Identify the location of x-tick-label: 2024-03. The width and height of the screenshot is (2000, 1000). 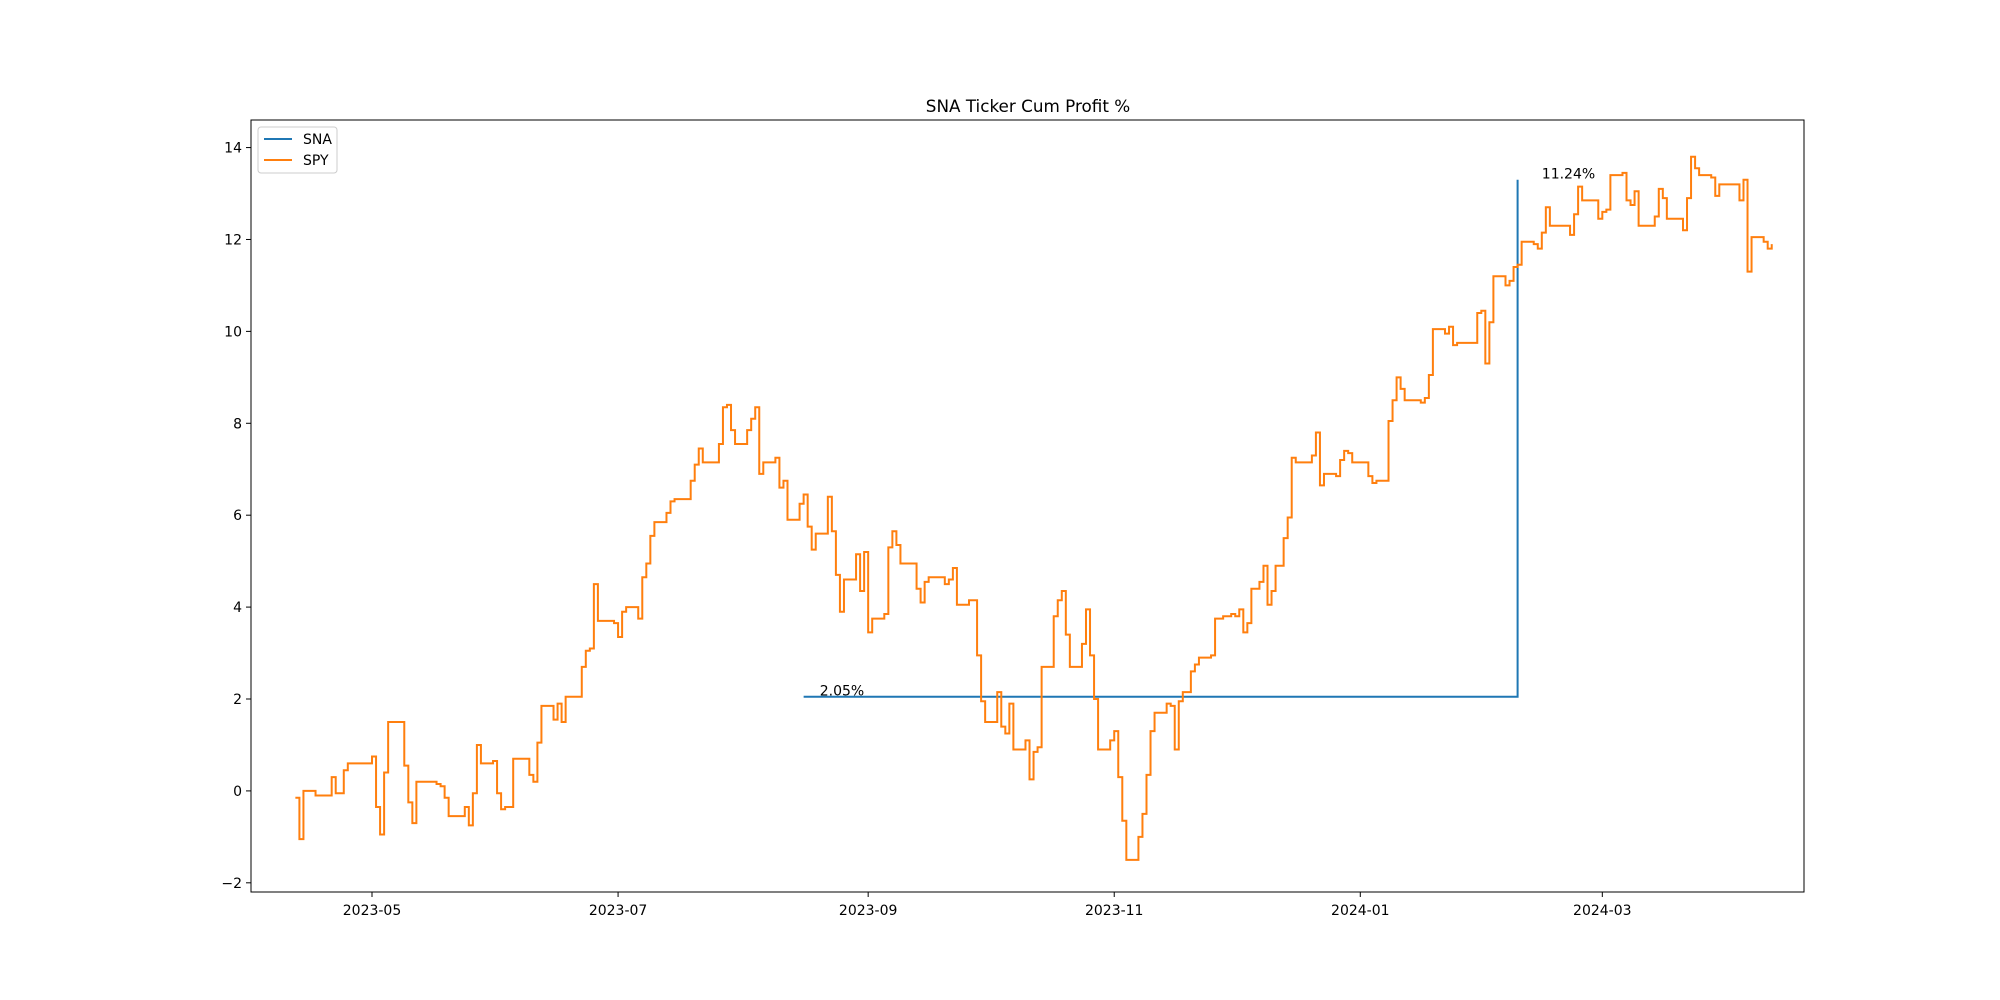
(1602, 911).